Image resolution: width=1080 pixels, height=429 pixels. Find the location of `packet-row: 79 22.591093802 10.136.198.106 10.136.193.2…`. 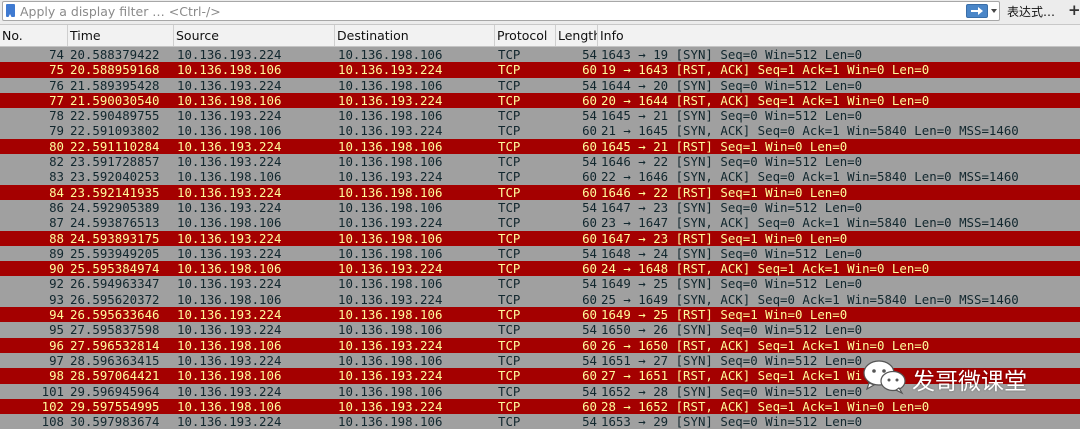

packet-row: 79 22.591093802 10.136.198.106 10.136.193.2… is located at coordinates (540, 131).